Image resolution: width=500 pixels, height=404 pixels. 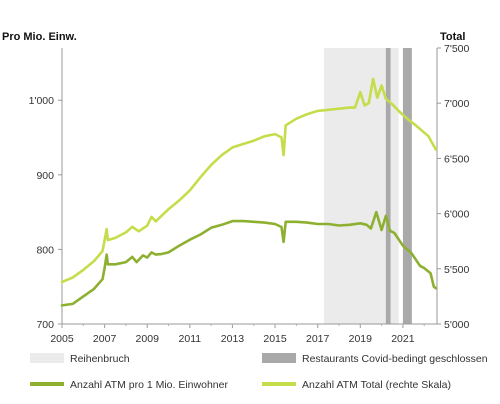 What do you see at coordinates (275, 339) in the screenshot?
I see `x-tick-label: 2015` at bounding box center [275, 339].